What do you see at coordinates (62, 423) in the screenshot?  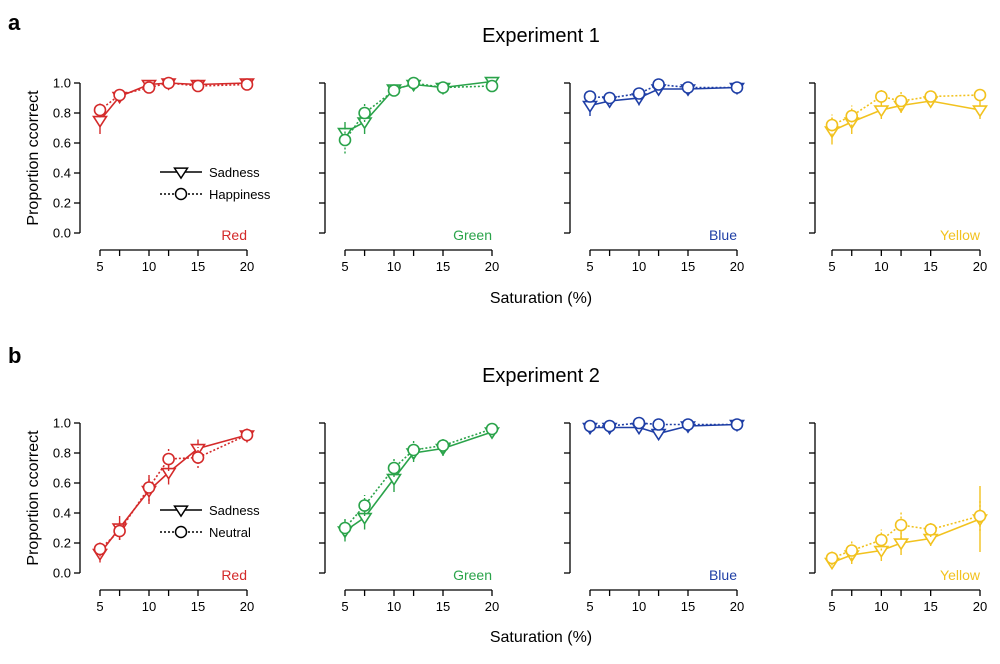 I see `y-tick-label: 1.0` at bounding box center [62, 423].